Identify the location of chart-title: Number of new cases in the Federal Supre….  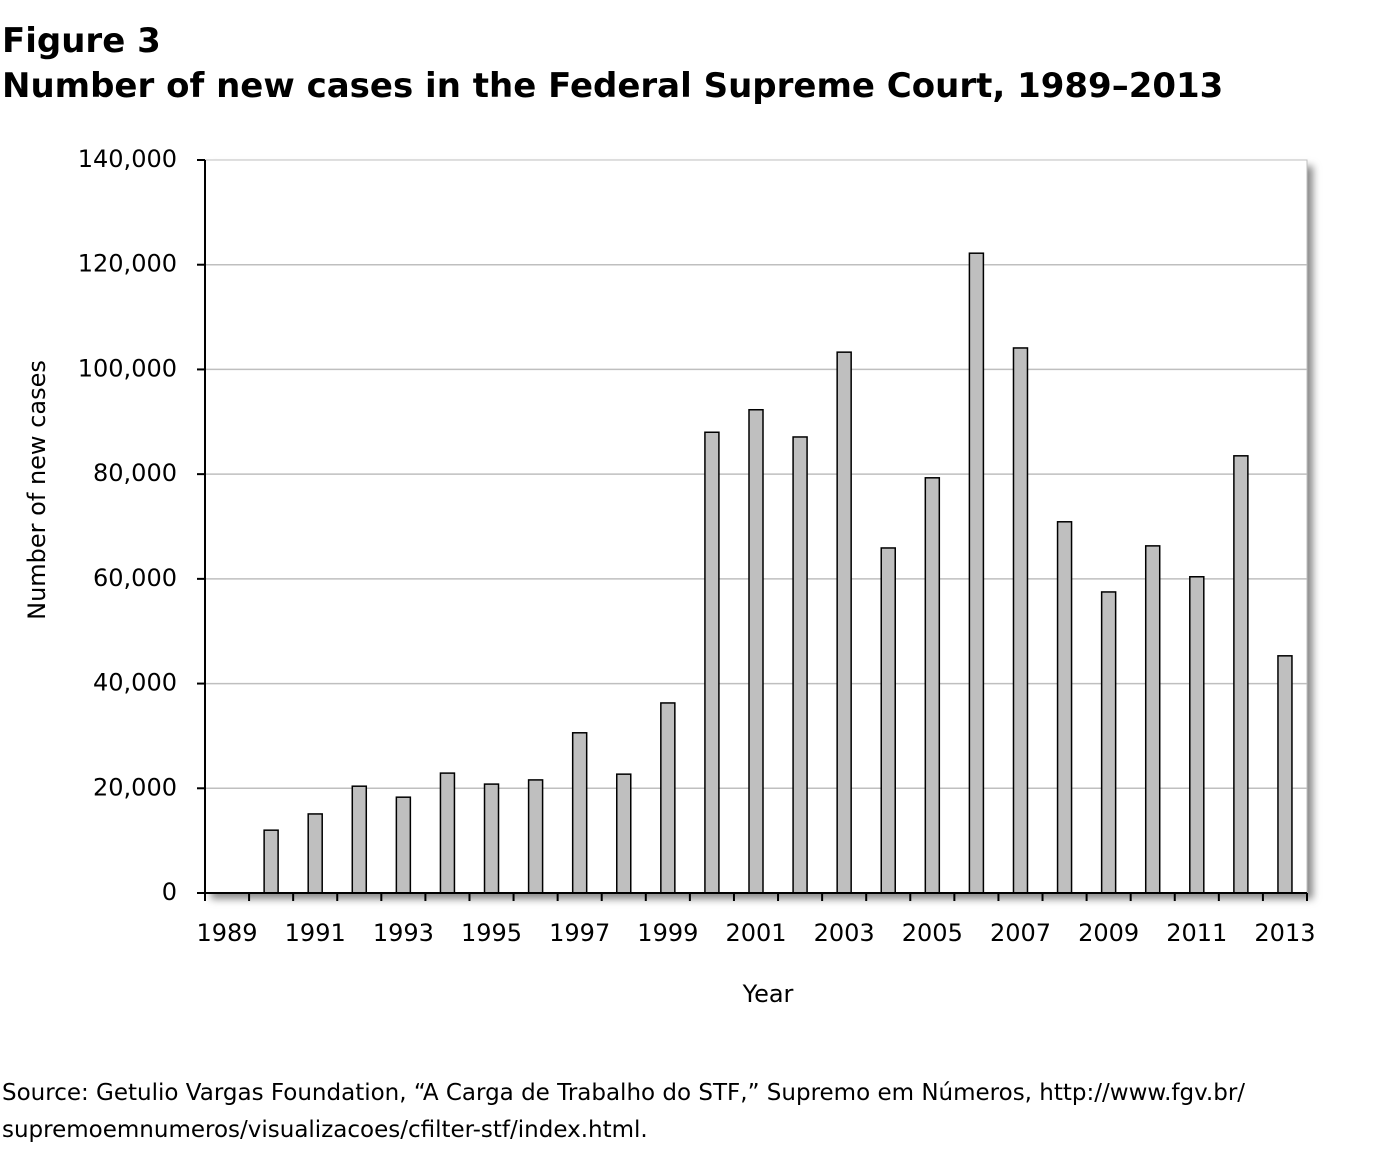
(612, 86).